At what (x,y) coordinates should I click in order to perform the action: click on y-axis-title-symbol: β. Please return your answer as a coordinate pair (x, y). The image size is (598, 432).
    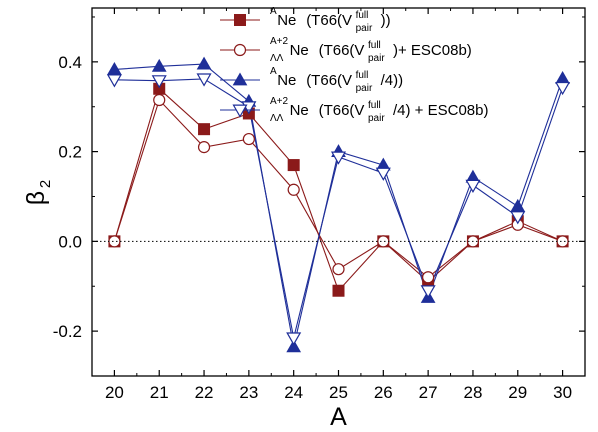
    Looking at the image, I should click on (36, 198).